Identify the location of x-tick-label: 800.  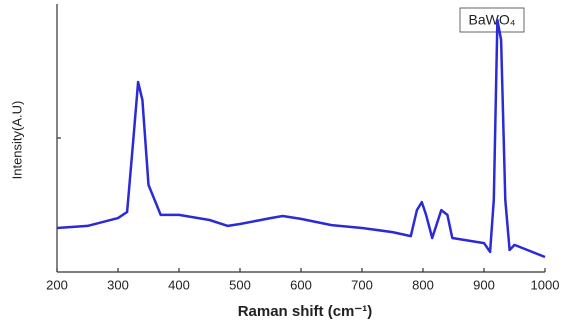
(423, 284).